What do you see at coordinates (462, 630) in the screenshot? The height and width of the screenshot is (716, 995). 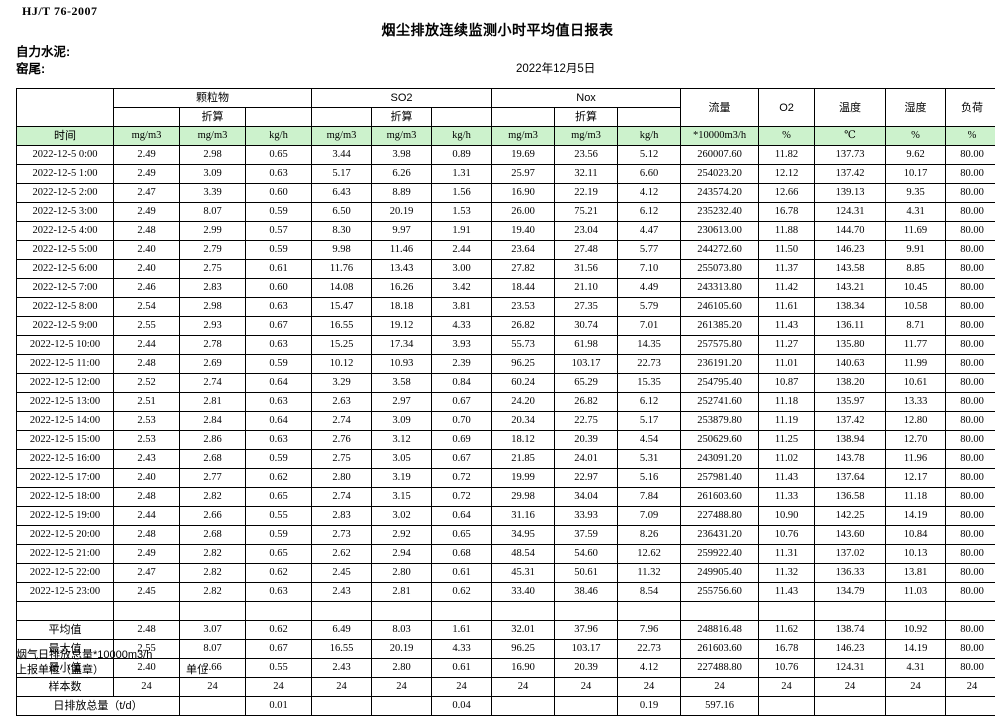 I see `summary-value: 1.61` at bounding box center [462, 630].